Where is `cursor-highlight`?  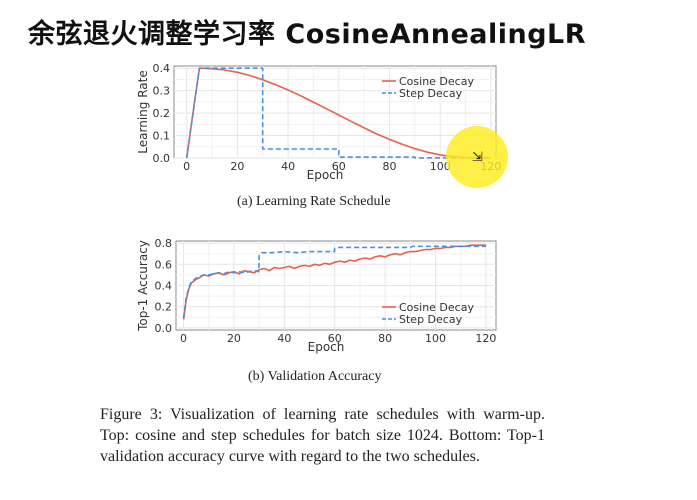
cursor-highlight is located at coordinates (477, 157).